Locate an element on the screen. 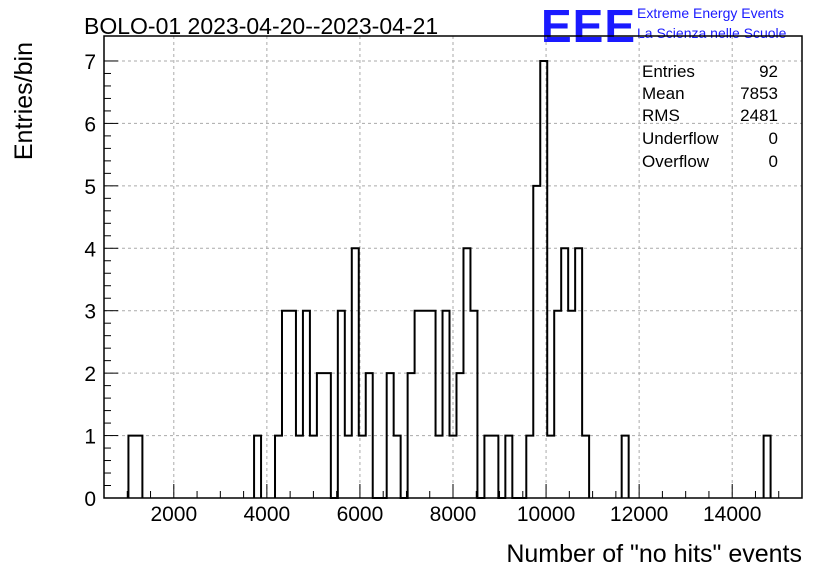 This screenshot has width=836, height=572. x-tick-label: 10000 is located at coordinates (546, 514).